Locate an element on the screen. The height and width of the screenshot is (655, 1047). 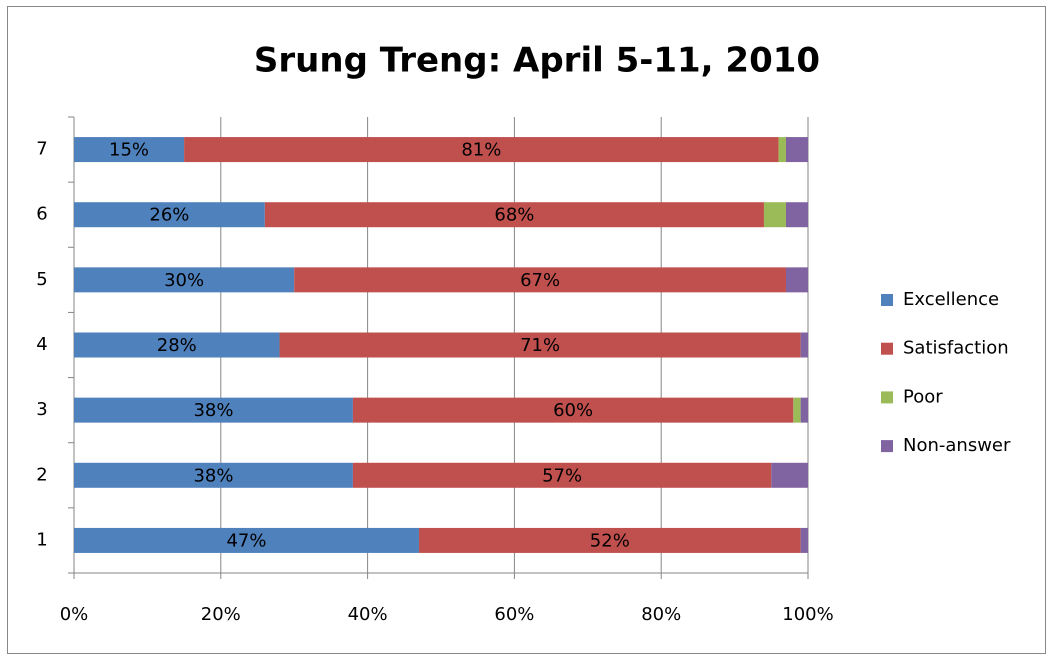
data-label: 26% is located at coordinates (169, 215).